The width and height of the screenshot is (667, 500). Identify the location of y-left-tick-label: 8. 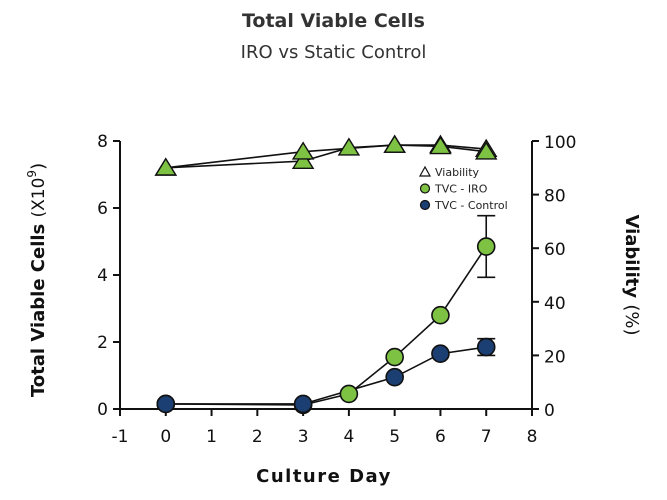
(102, 142).